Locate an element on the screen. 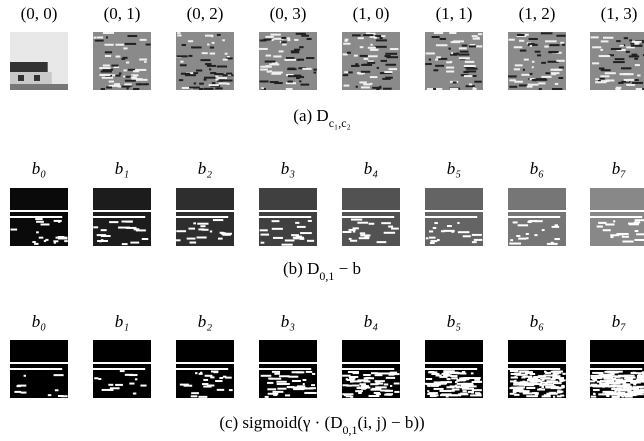 The height and width of the screenshot is (441, 644). column-label: b₀ is located at coordinates (39, 321).